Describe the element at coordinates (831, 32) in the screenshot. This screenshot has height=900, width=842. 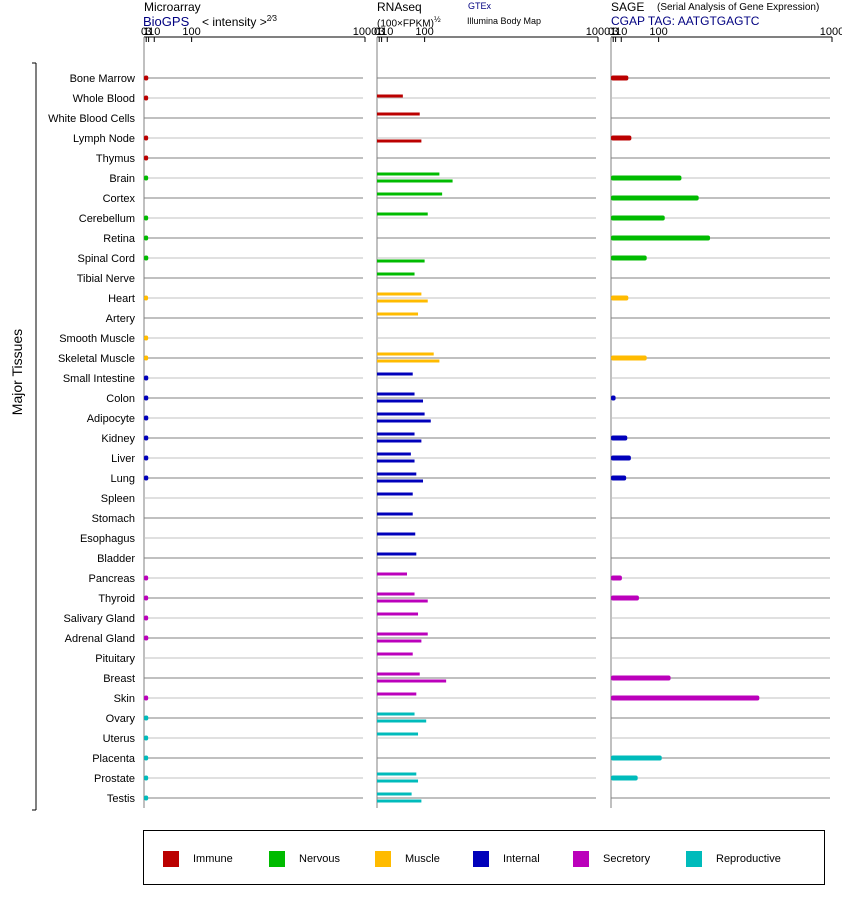
I see `sage-tick-label: 1000` at that location.